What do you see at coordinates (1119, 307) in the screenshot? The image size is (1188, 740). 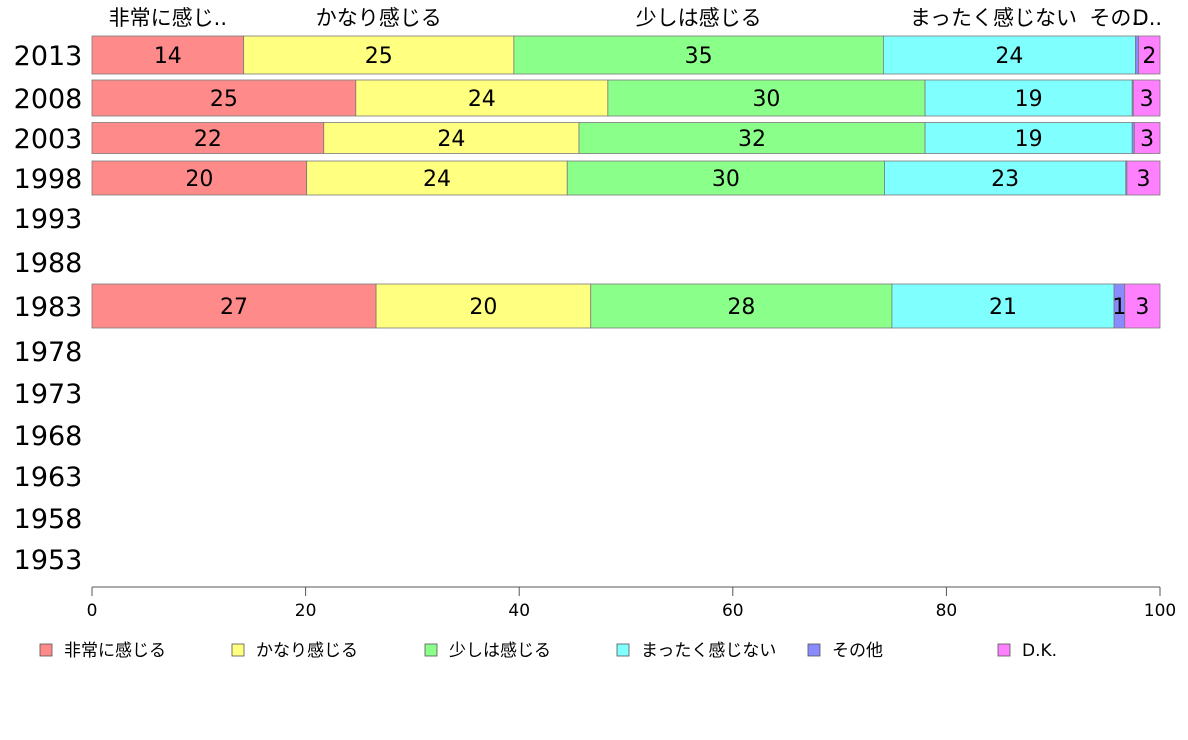 I see `data-label: 1` at bounding box center [1119, 307].